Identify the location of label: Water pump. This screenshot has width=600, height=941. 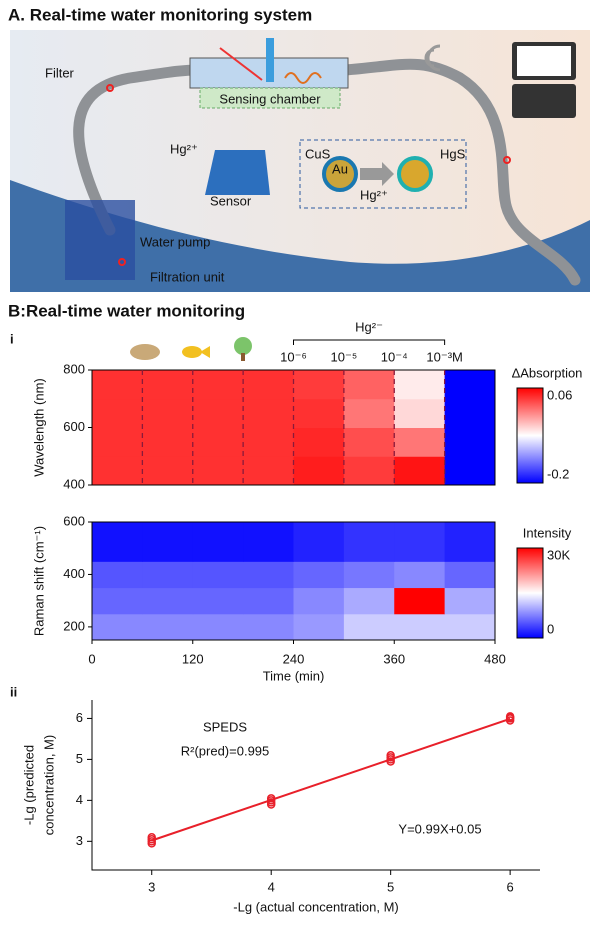
(175, 241).